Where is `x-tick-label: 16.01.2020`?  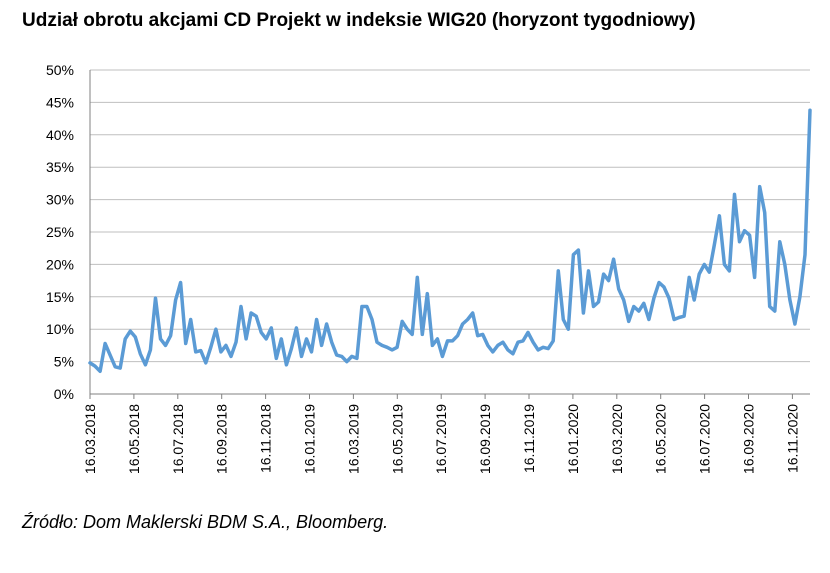 x-tick-label: 16.01.2020 is located at coordinates (573, 439).